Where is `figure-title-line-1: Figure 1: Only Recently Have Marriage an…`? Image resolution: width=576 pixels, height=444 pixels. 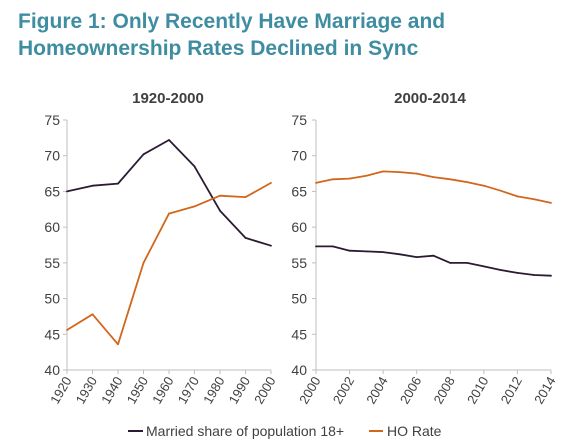 figure-title-line-1: Figure 1: Only Recently Have Marriage an… is located at coordinates (232, 21).